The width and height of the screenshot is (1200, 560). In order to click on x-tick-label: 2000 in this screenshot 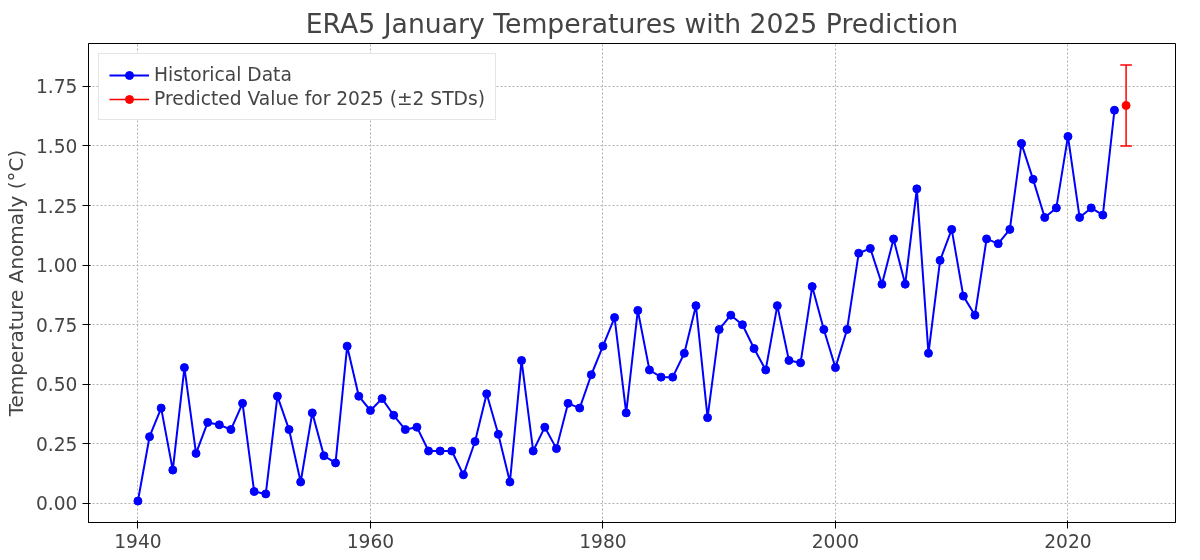, I will do `click(835, 541)`.